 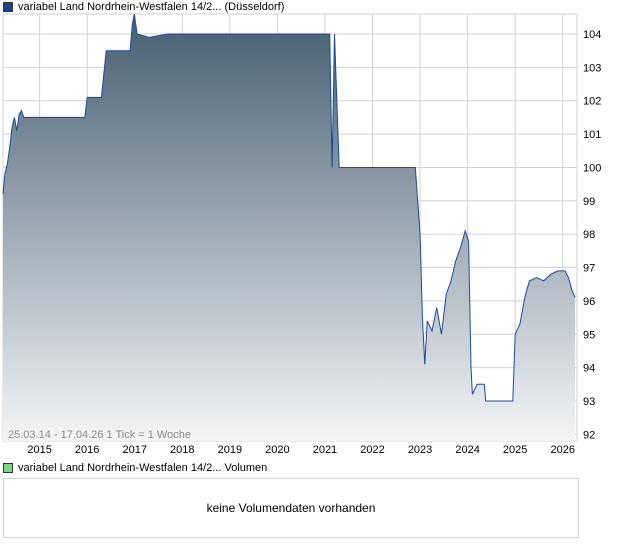 I want to click on volume-empty-text: keine Volumendaten vorhanden, so click(x=291, y=508).